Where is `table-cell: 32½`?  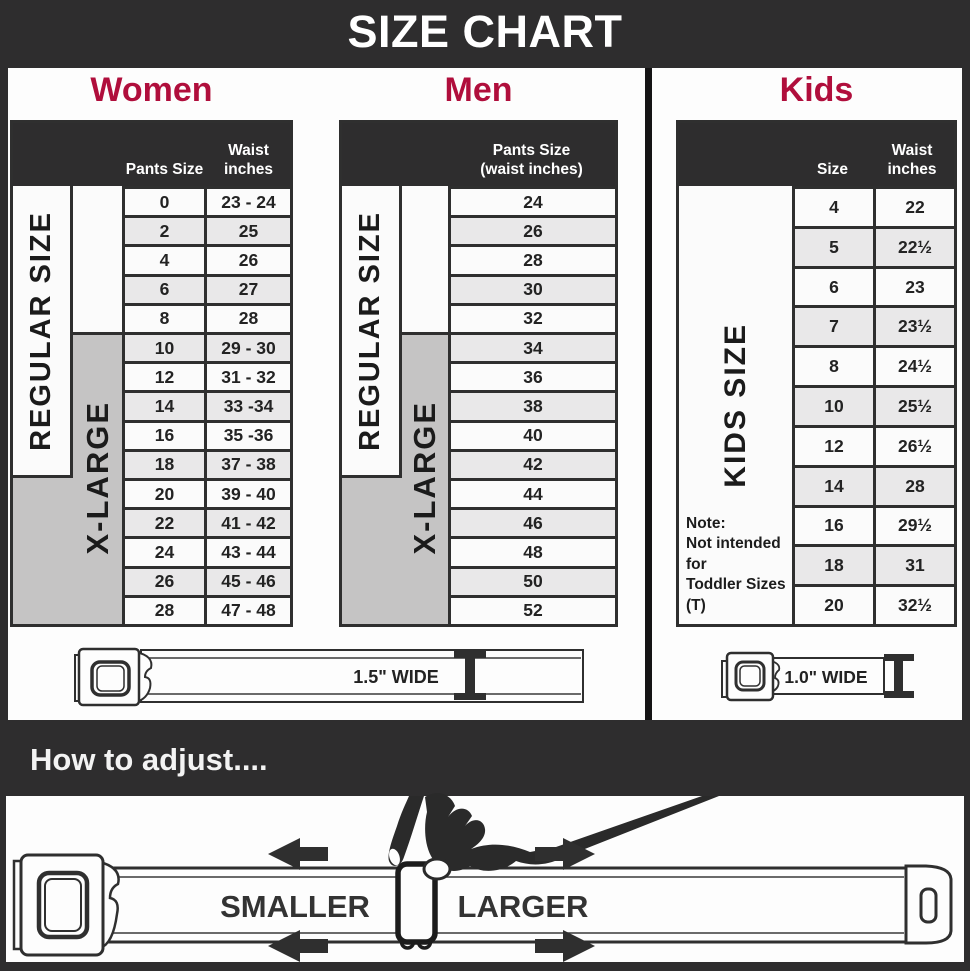 table-cell: 32½ is located at coordinates (915, 605).